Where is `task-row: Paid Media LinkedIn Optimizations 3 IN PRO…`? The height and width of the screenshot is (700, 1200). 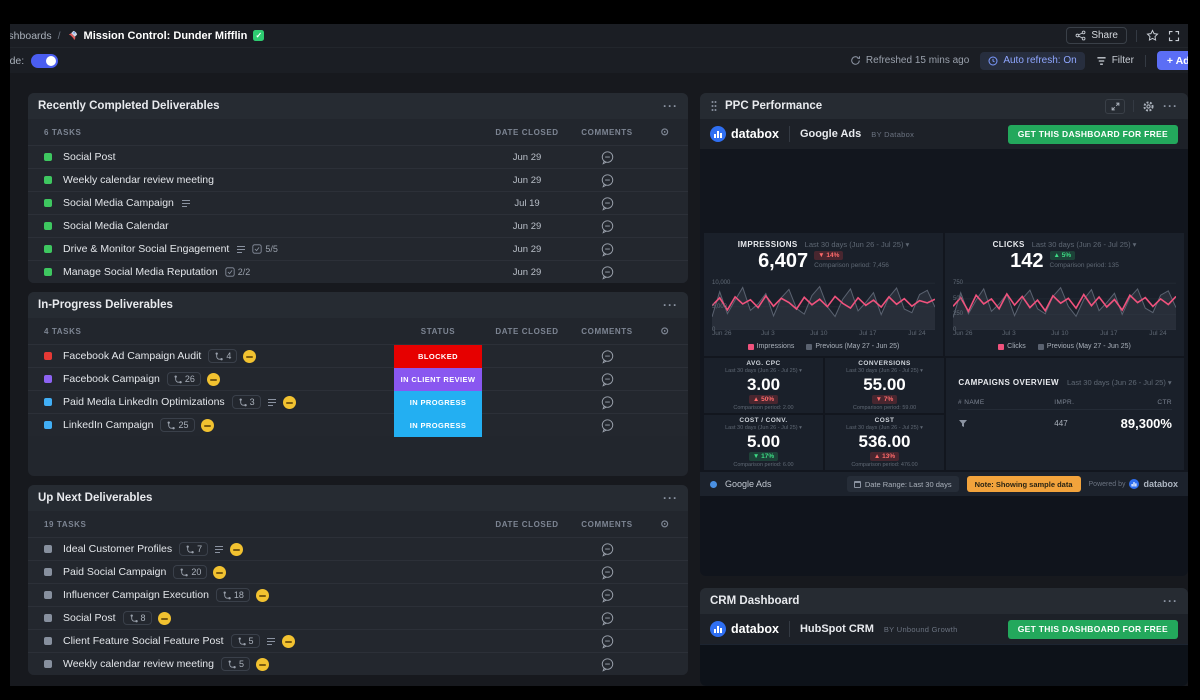 task-row: Paid Media LinkedIn Optimizations 3 IN PRO… is located at coordinates (358, 402).